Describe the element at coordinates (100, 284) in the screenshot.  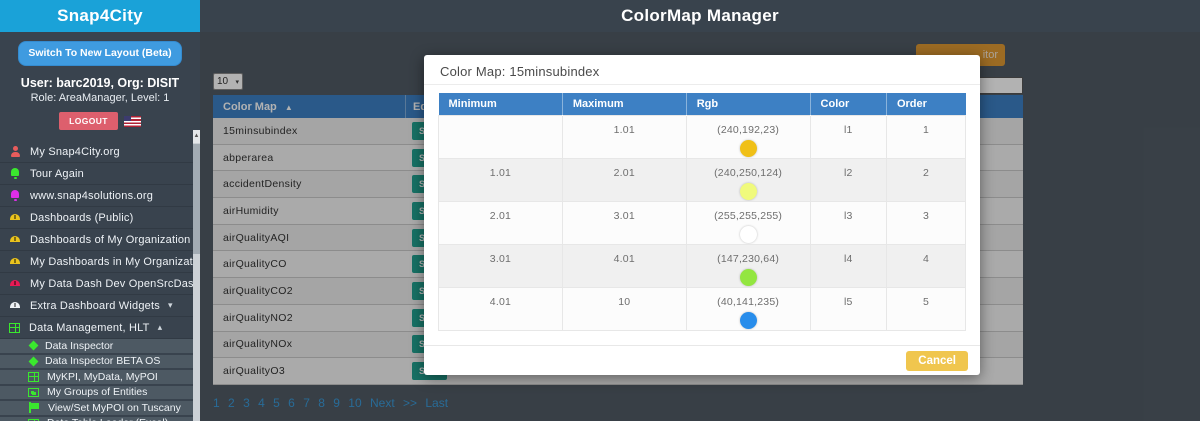
I see `sidebar-item-data-dash-dev: My Data Dash Dev OpenSrcDash` at that location.